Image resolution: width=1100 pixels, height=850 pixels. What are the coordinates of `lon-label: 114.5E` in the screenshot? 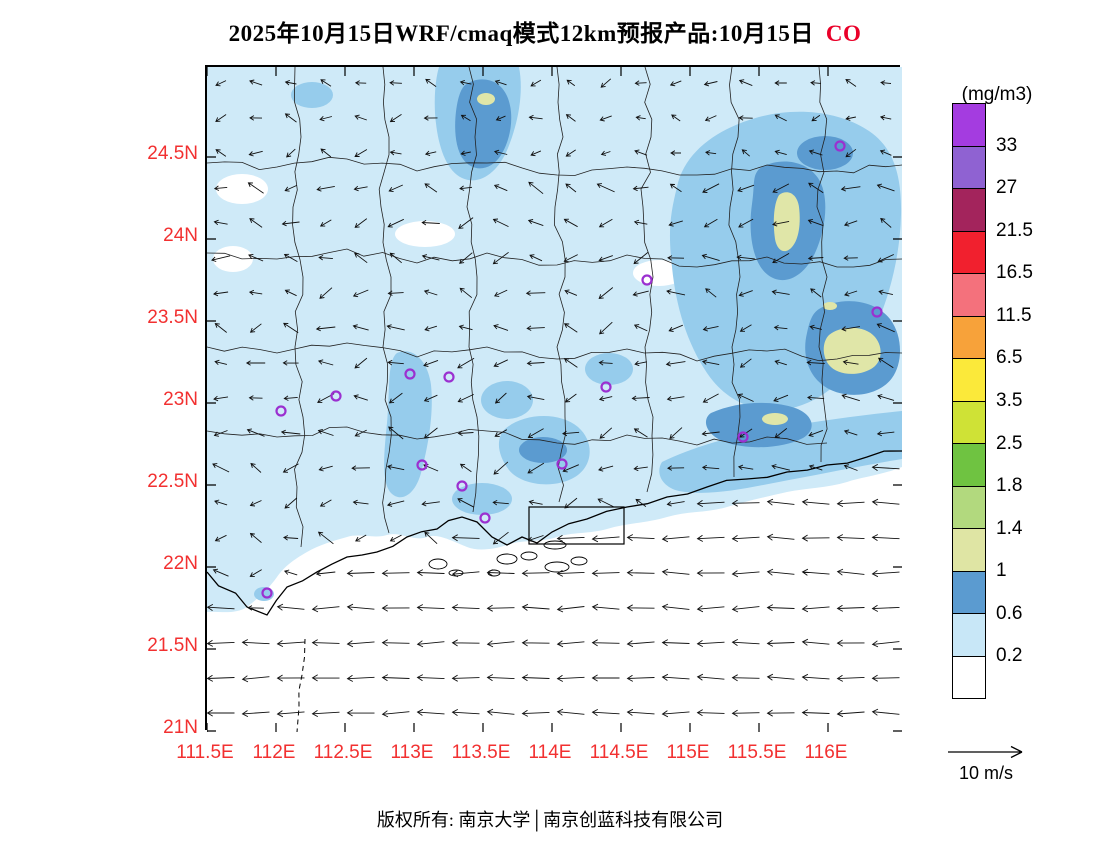 It's located at (619, 752).